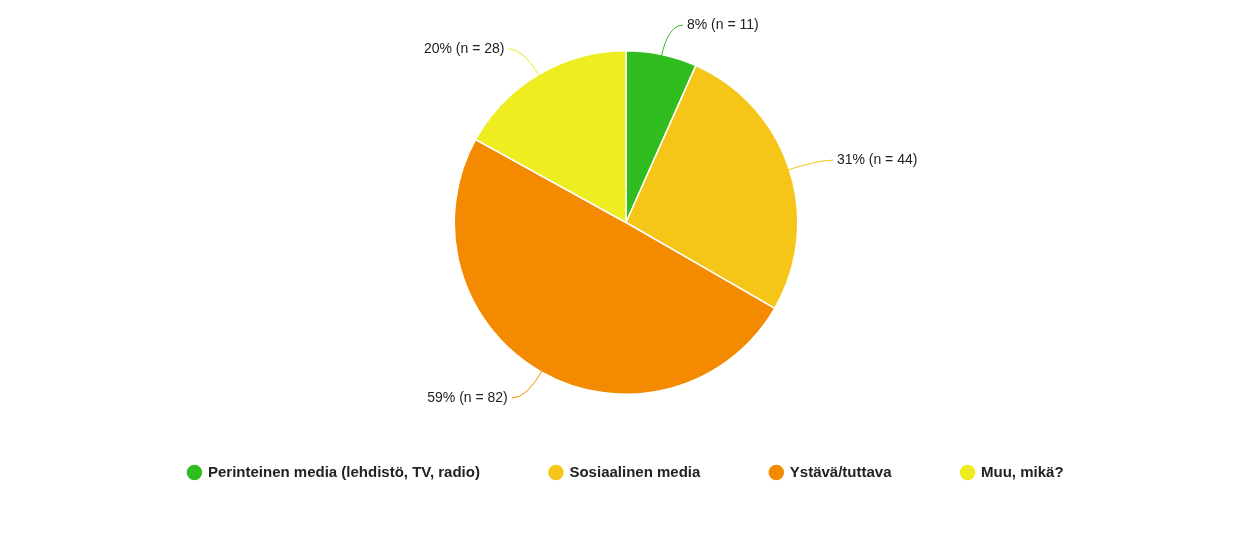 This screenshot has height=550, width=1252. What do you see at coordinates (722, 24) in the screenshot?
I see `data-label: 8% (n = 11)` at bounding box center [722, 24].